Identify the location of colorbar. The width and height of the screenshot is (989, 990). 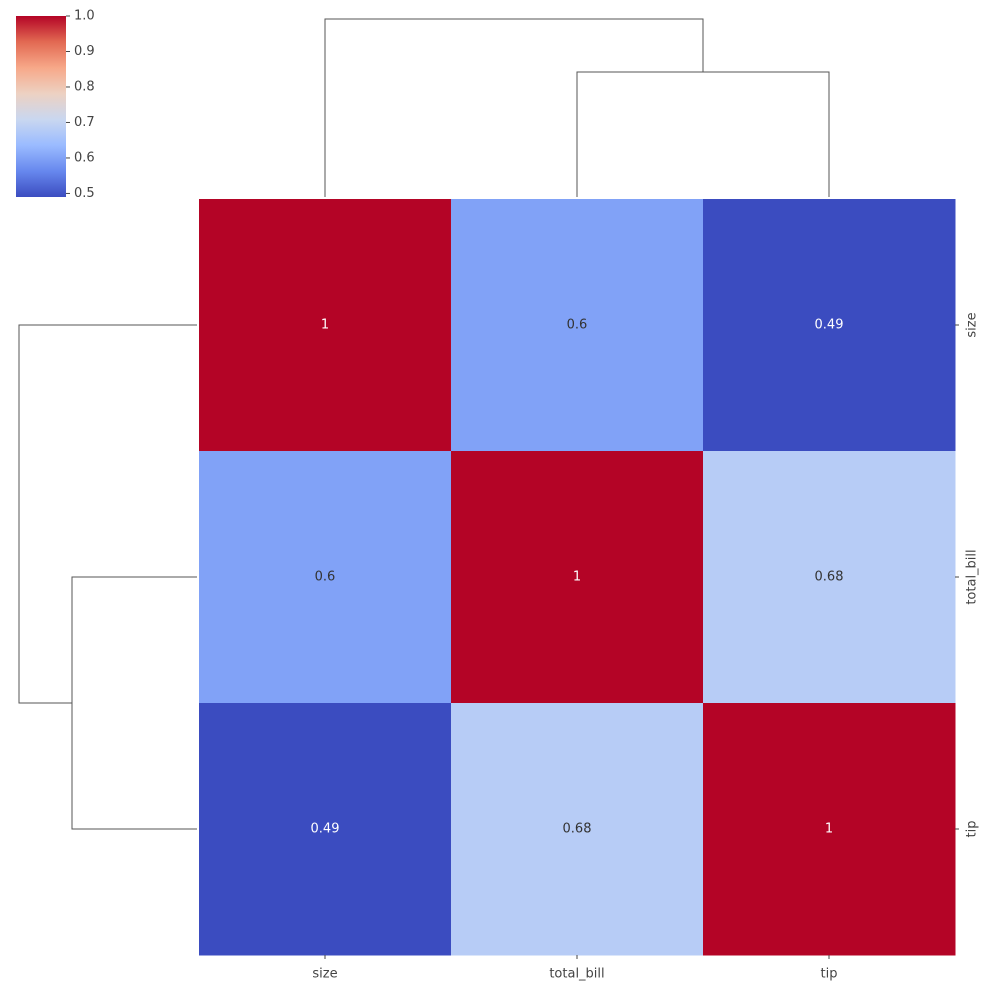
(41, 106).